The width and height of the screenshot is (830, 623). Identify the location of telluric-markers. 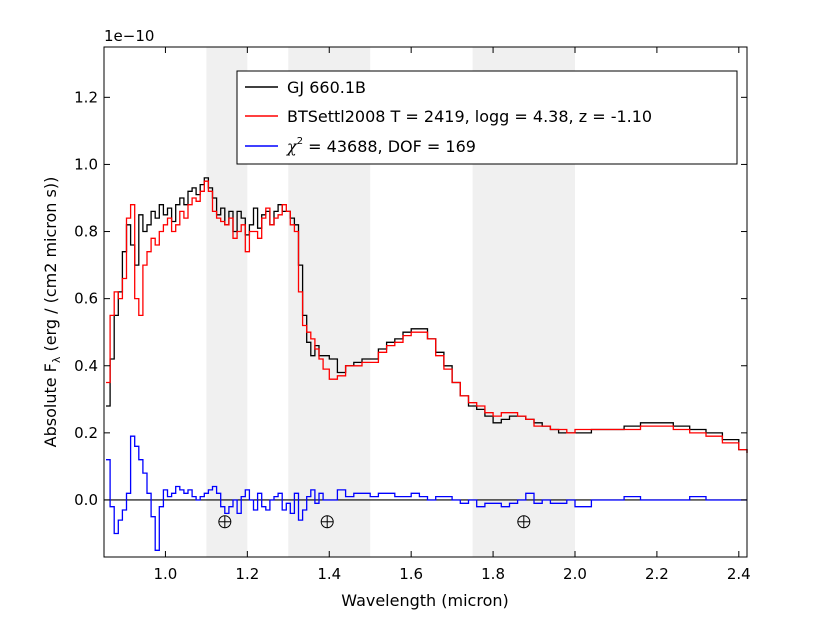
(374, 522).